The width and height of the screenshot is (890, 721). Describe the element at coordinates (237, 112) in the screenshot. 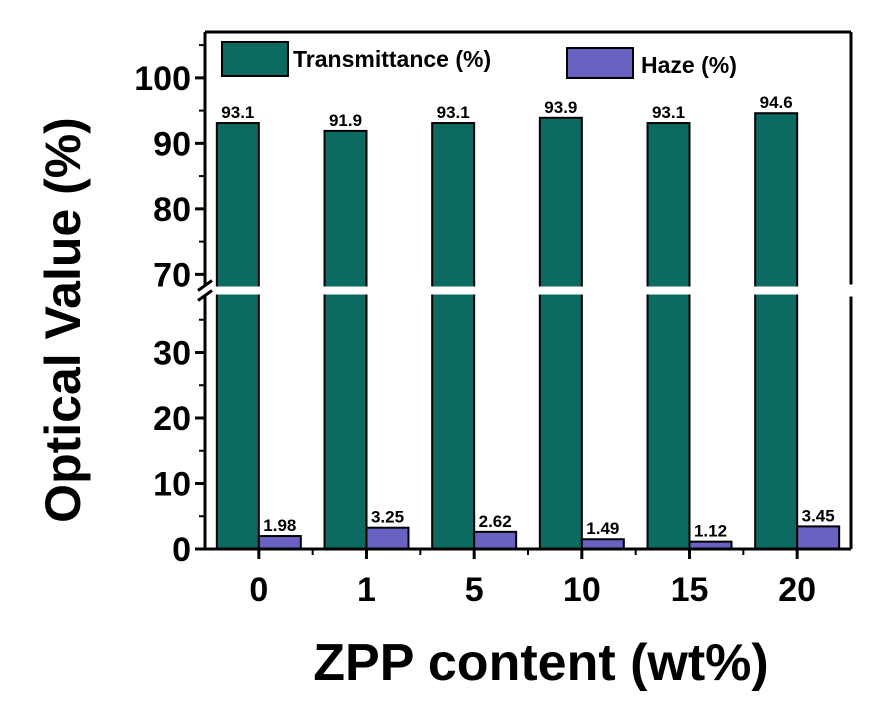

I see `data-label-transmittance-0: 93.1` at that location.